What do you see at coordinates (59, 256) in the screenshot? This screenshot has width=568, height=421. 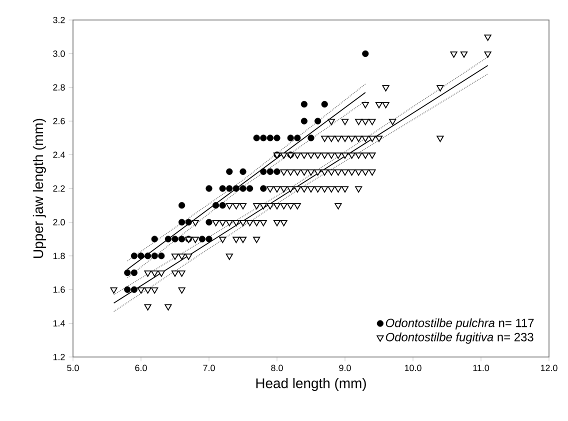 I see `y-tick-label: 1.8` at bounding box center [59, 256].